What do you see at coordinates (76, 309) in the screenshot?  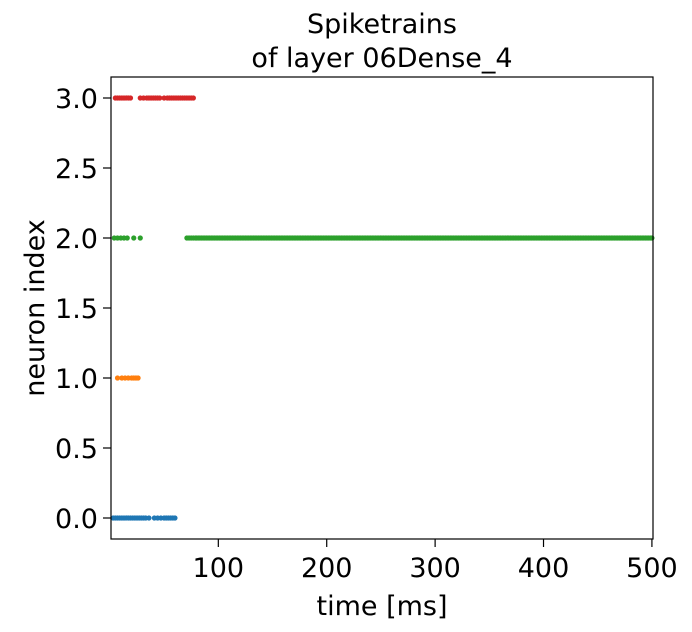 I see `y-tick-label: 1.5` at bounding box center [76, 309].